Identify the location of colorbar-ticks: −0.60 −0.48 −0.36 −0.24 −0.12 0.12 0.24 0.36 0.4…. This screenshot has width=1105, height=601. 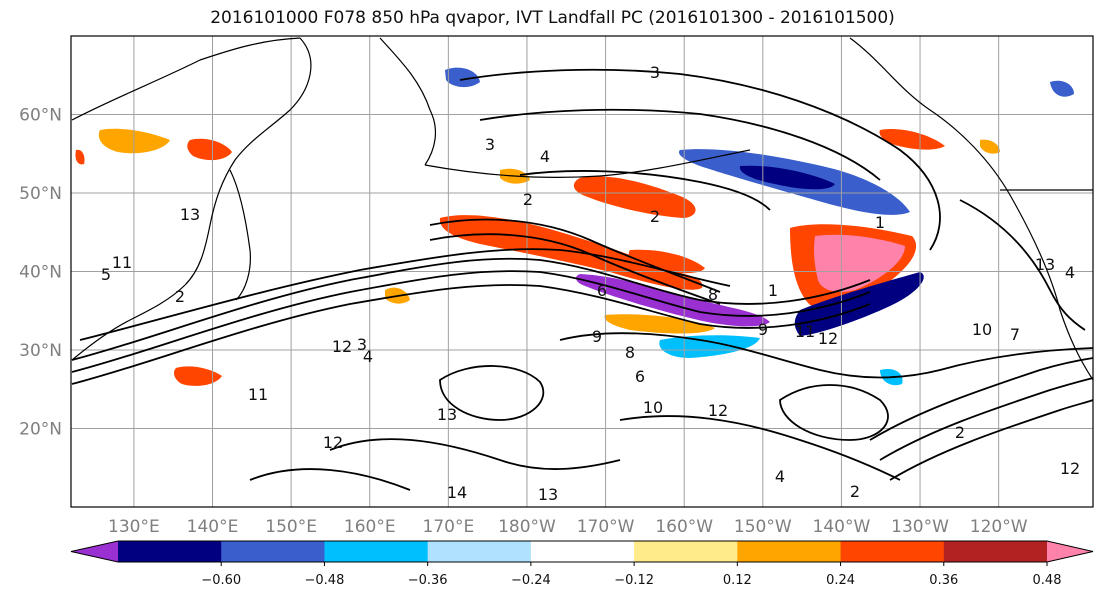
(631, 575).